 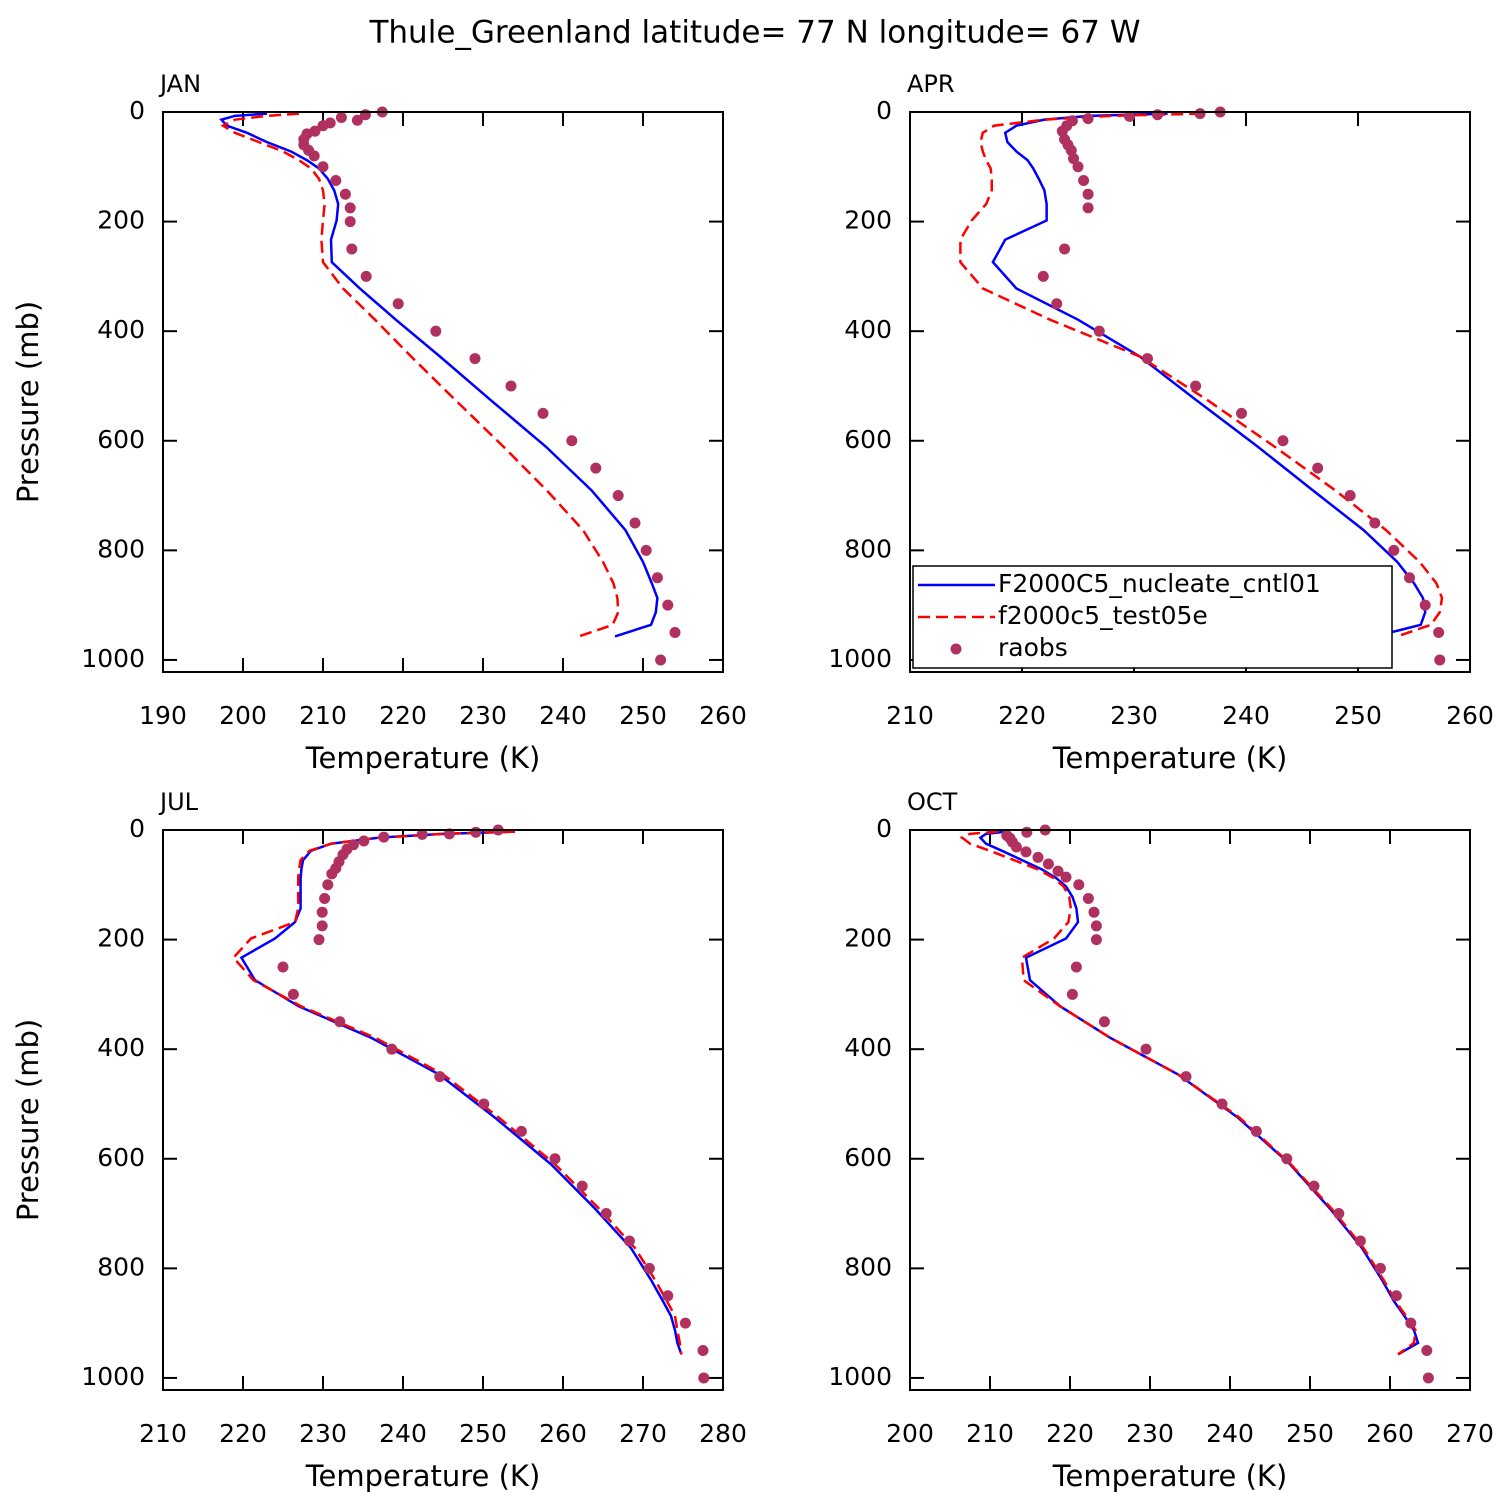 What do you see at coordinates (932, 802) in the screenshot?
I see `panel-title: OCT` at bounding box center [932, 802].